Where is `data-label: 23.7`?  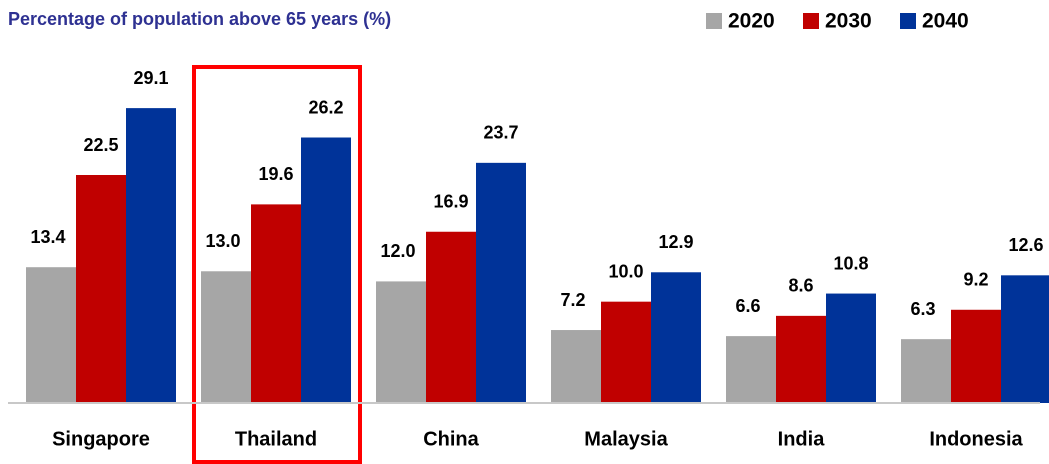 data-label: 23.7 is located at coordinates (500, 133).